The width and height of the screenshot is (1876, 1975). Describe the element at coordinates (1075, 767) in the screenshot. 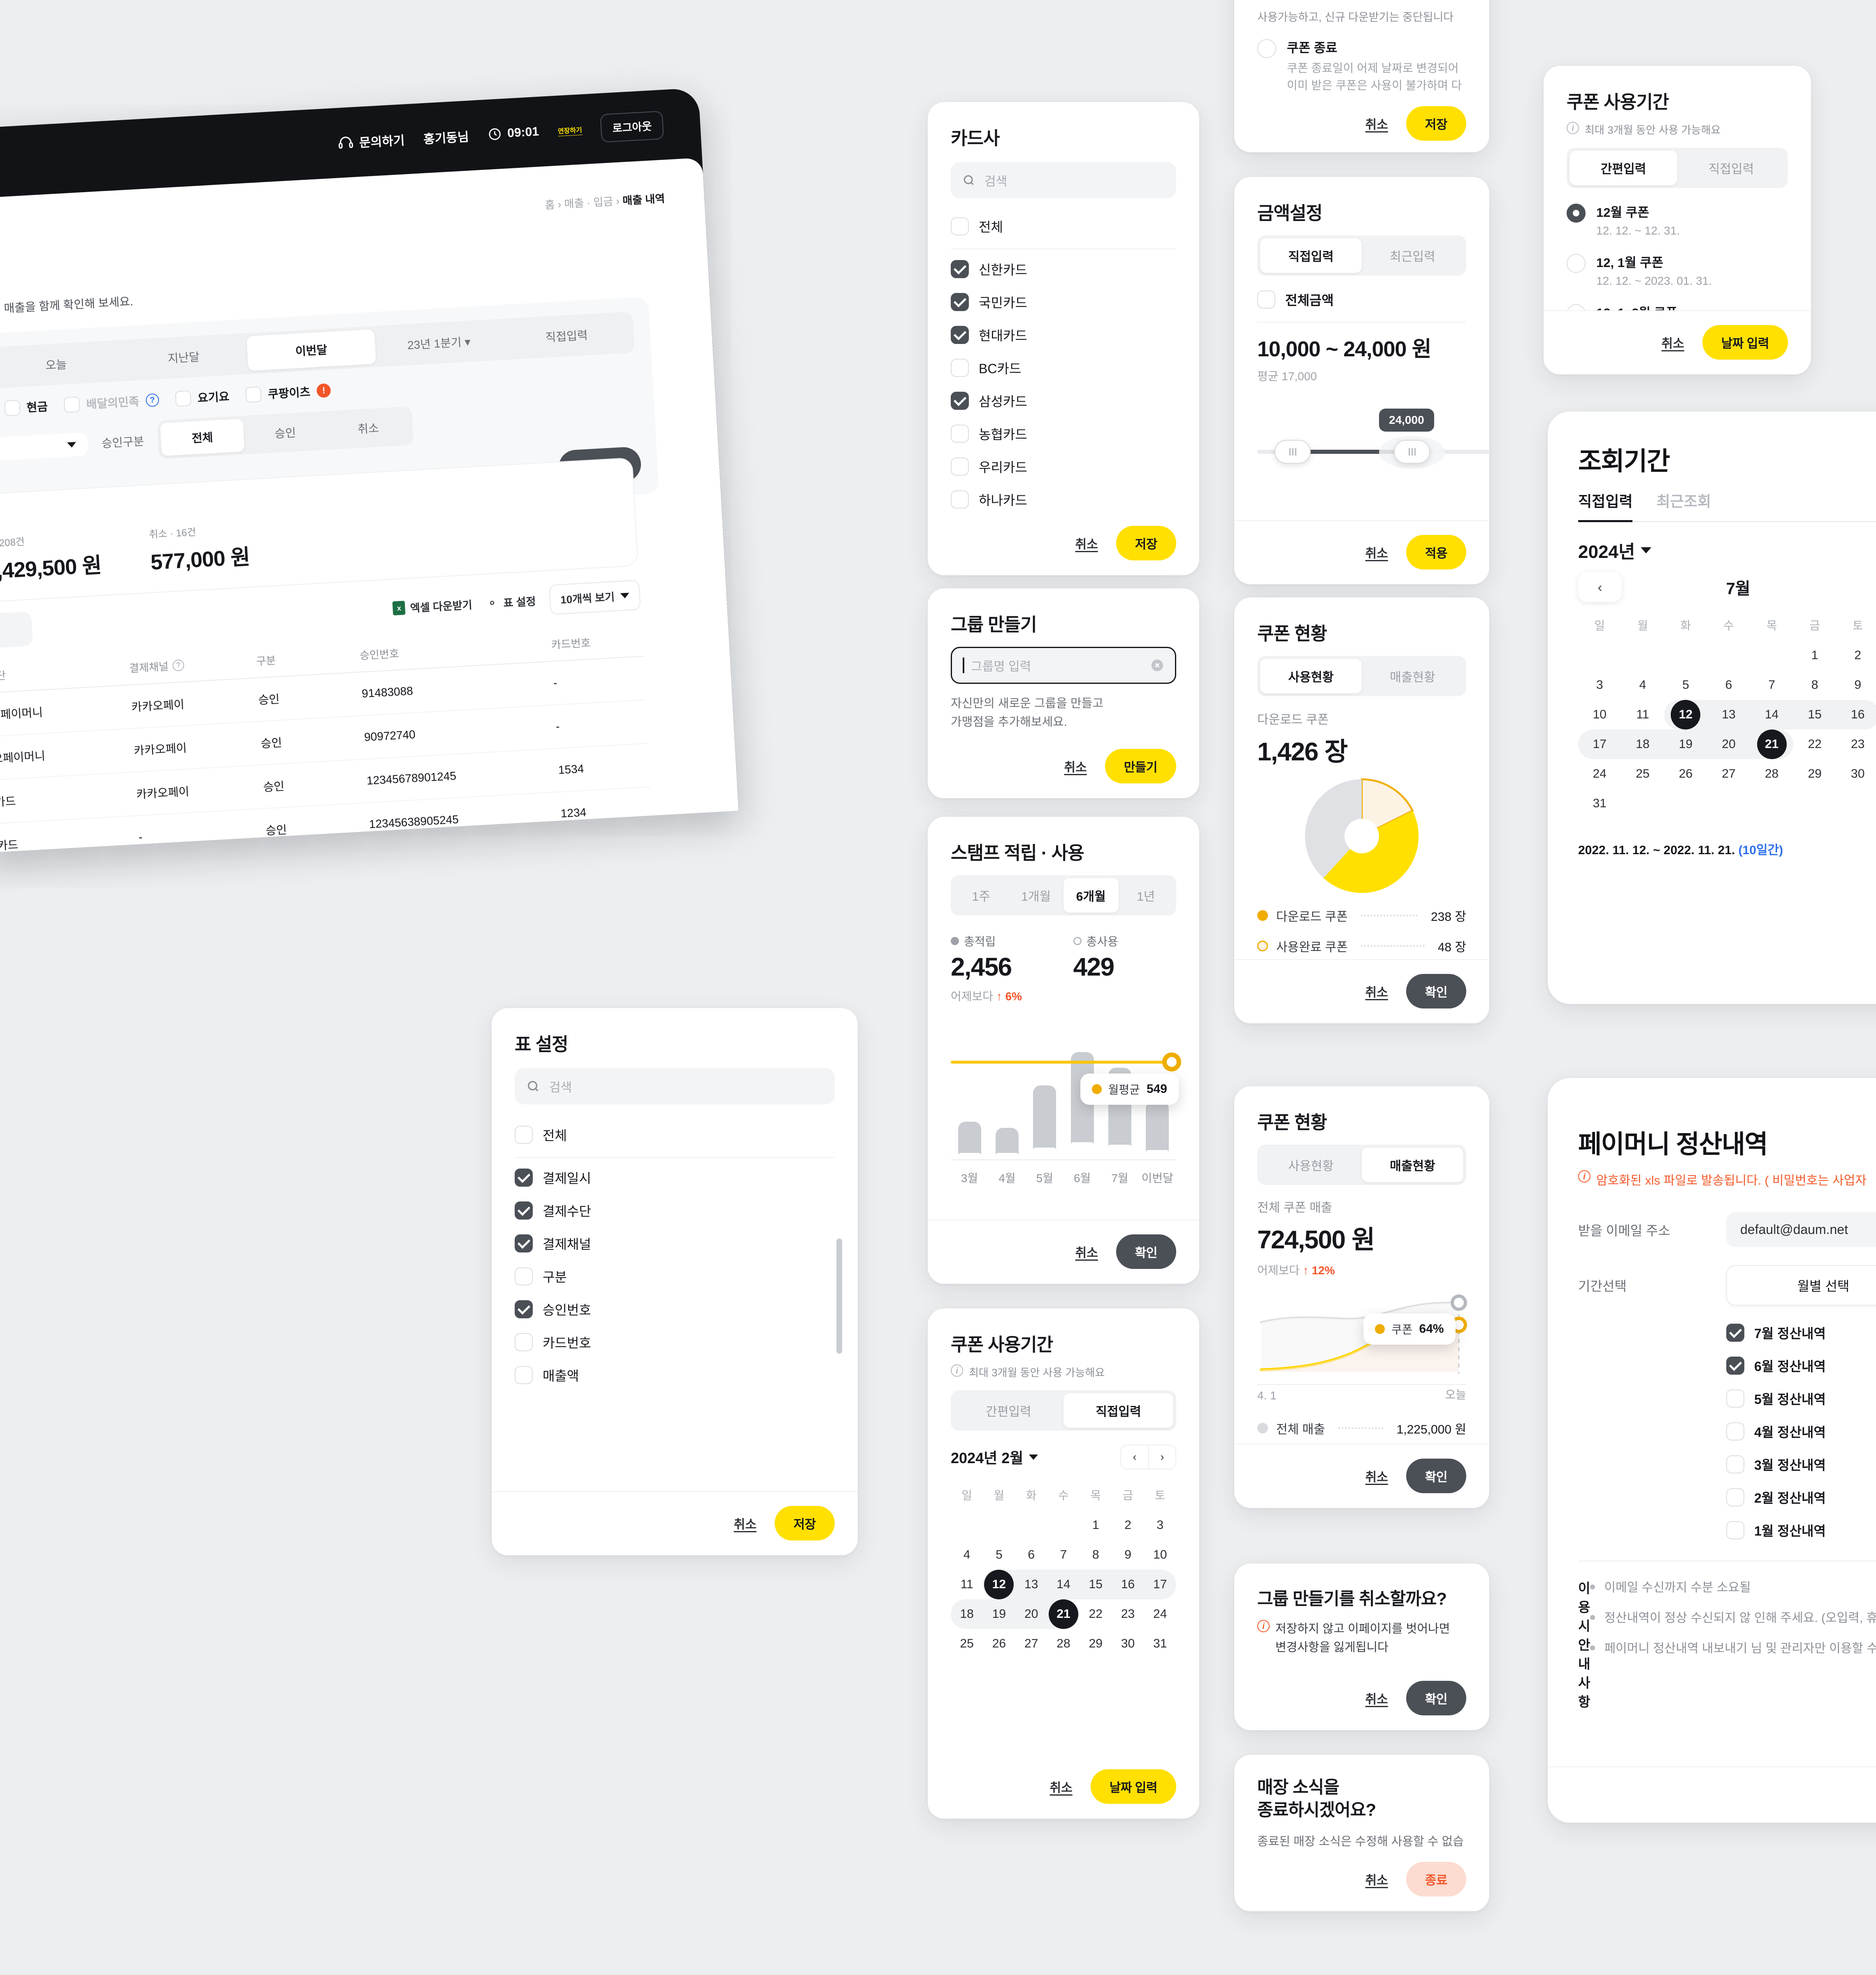

I see `group-create-cancel: 취소` at that location.